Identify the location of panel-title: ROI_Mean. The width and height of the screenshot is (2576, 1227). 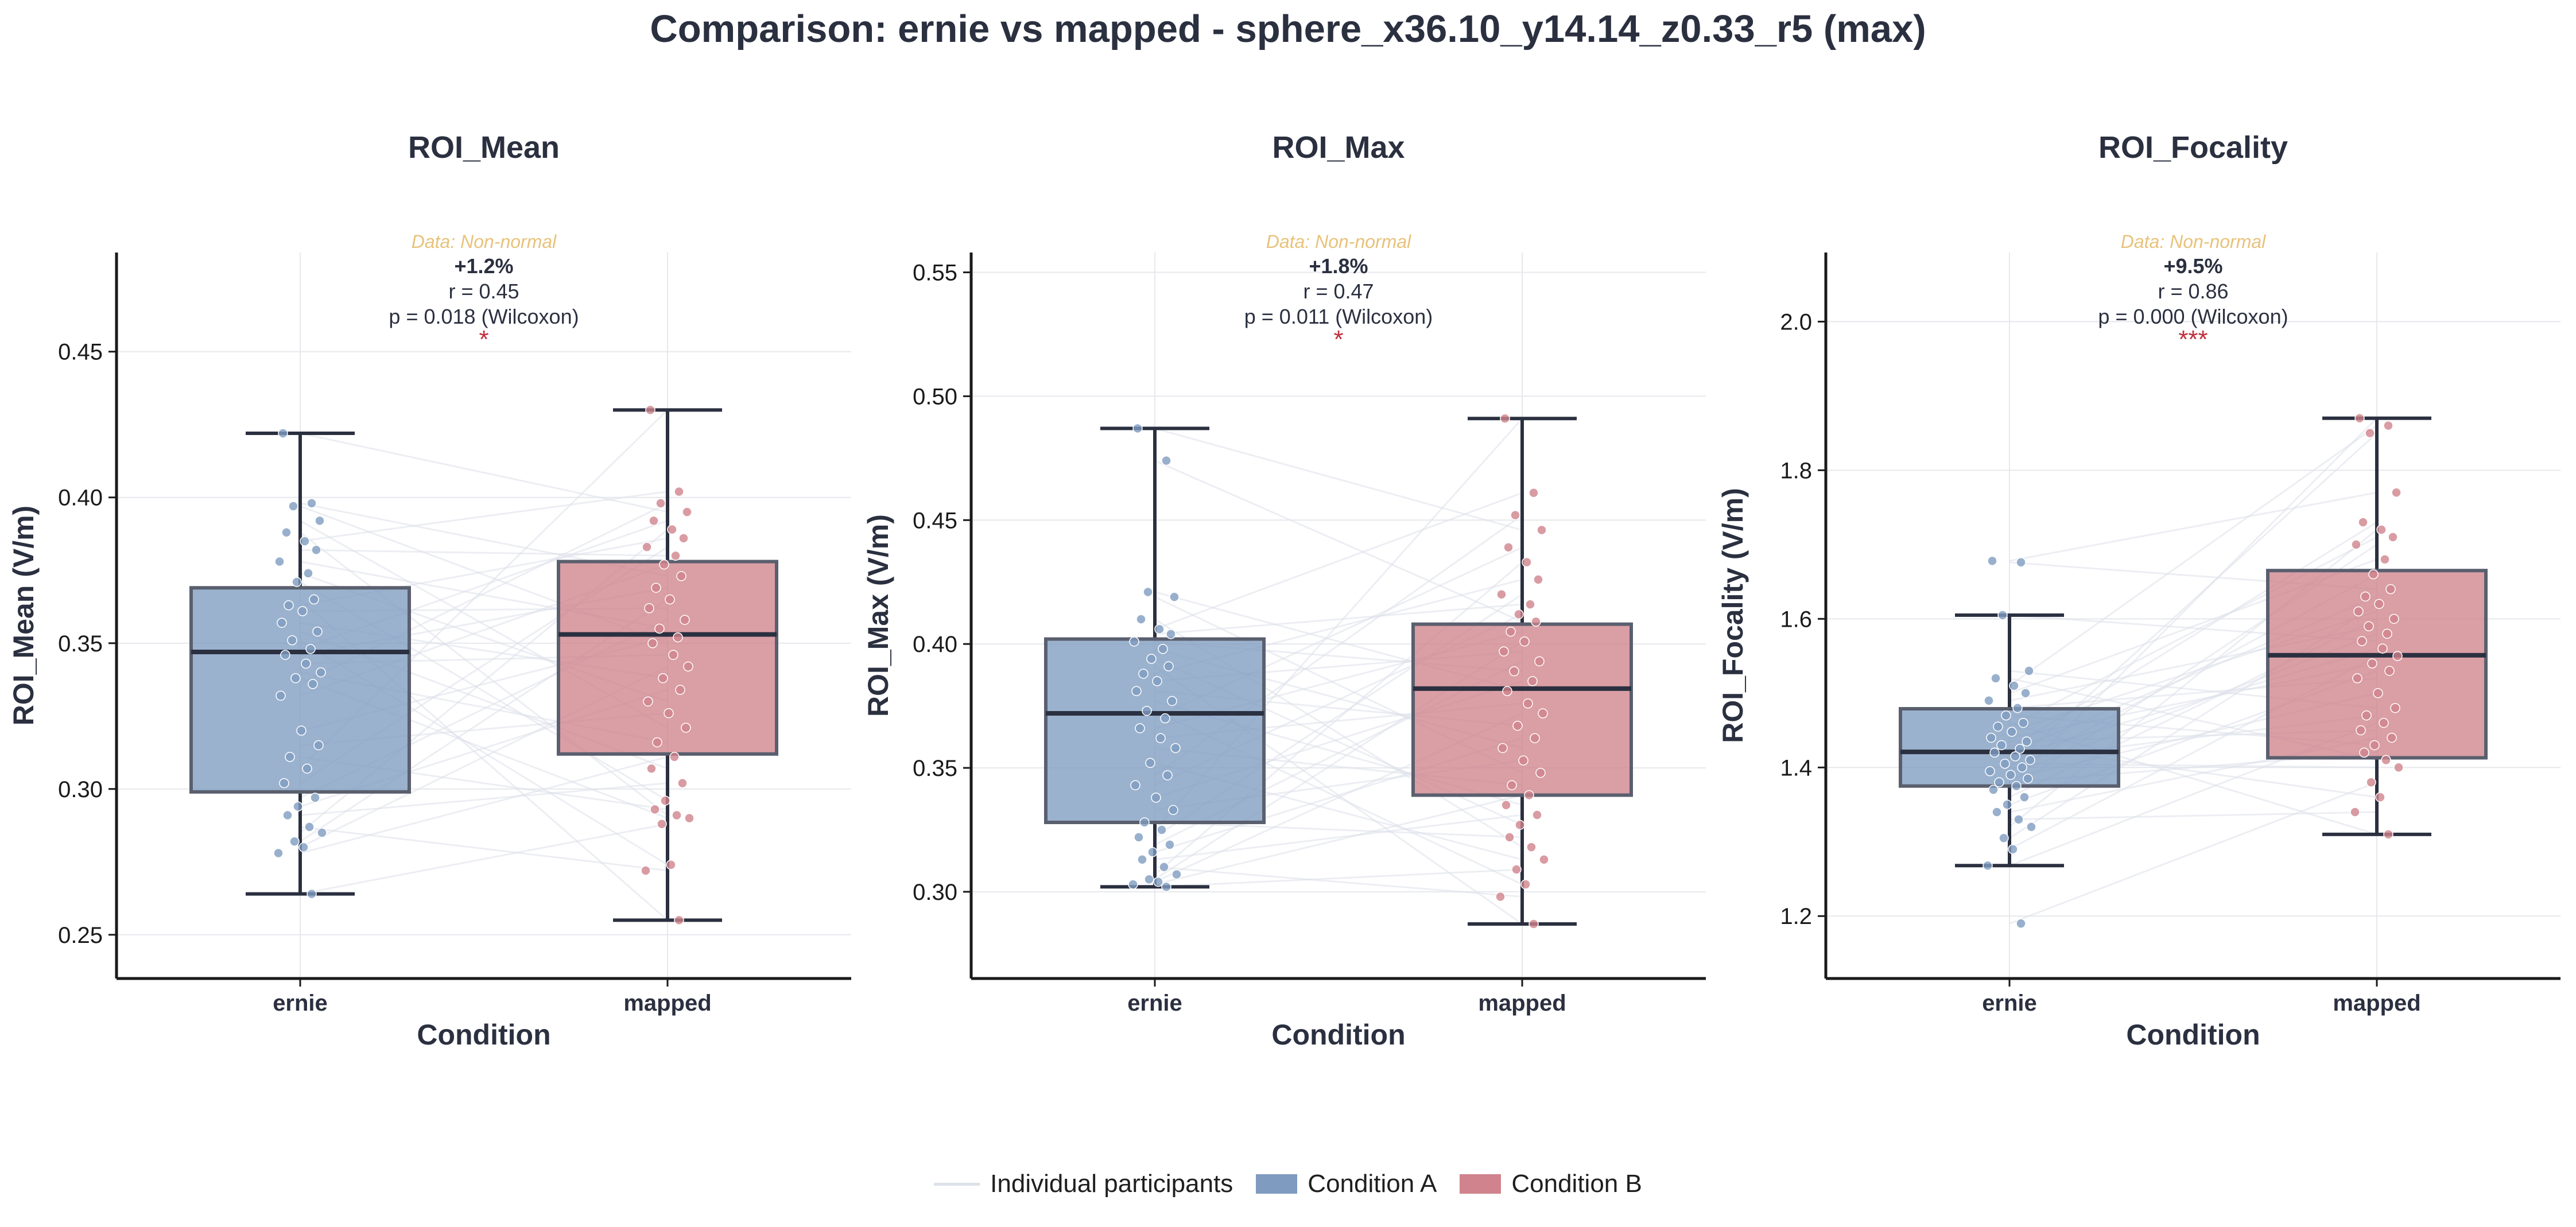
(484, 147).